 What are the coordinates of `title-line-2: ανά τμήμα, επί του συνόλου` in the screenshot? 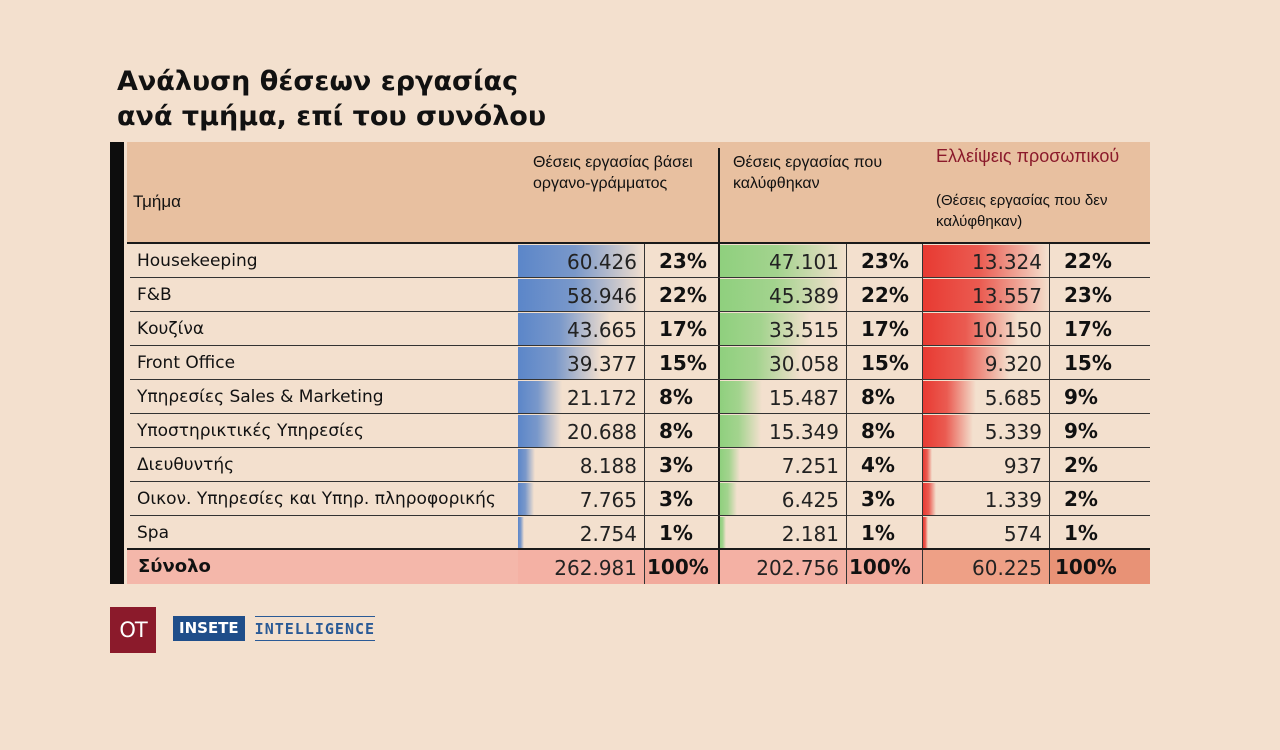 It's located at (332, 116).